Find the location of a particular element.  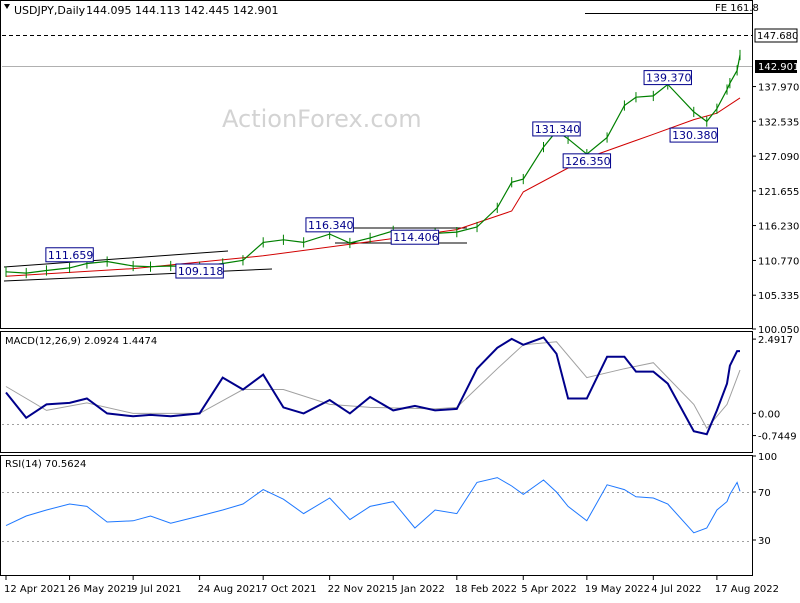

rsi-y-tick-label: 70 is located at coordinates (764, 493).